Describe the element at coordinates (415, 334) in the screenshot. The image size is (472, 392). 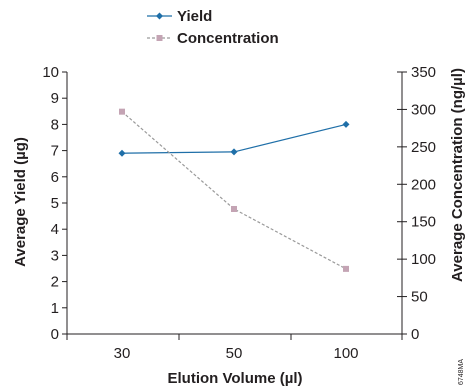
I see `right-tick-label: 0` at that location.